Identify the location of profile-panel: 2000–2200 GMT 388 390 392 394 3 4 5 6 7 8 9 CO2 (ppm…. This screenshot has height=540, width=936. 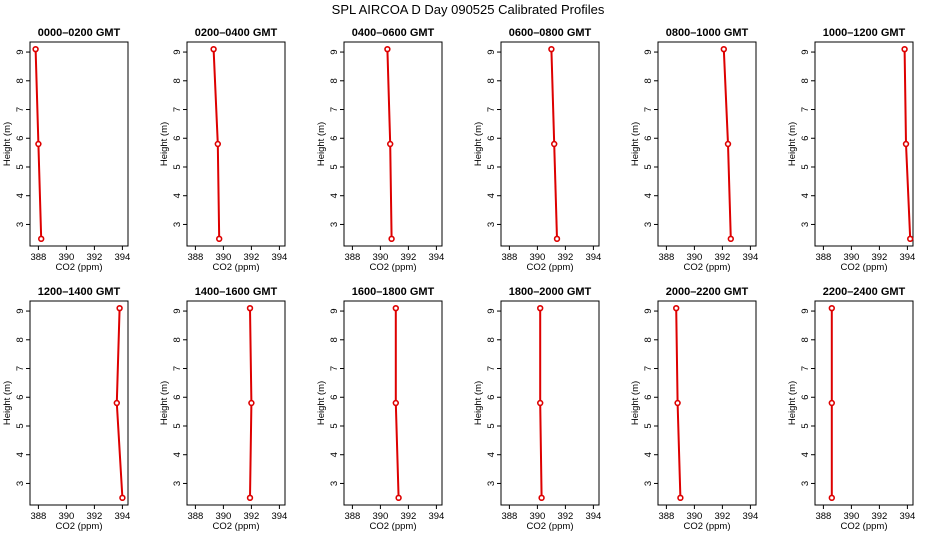
(694, 409).